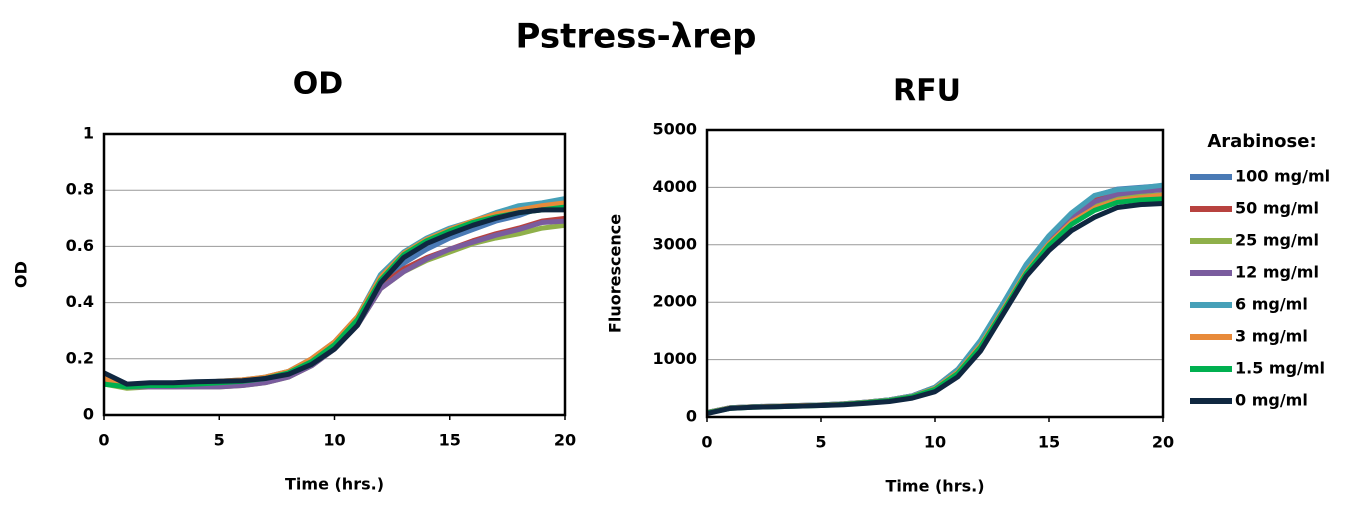  Describe the element at coordinates (636, 37) in the screenshot. I see `page-title: Pstress-λrep` at that location.